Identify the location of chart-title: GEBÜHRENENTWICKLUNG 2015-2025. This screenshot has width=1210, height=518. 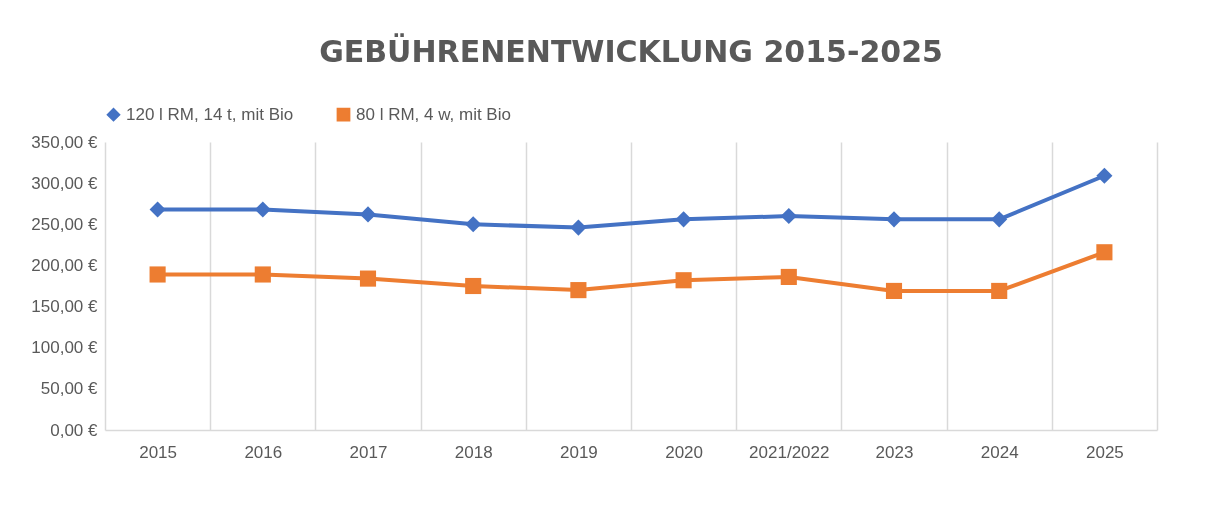
(631, 51).